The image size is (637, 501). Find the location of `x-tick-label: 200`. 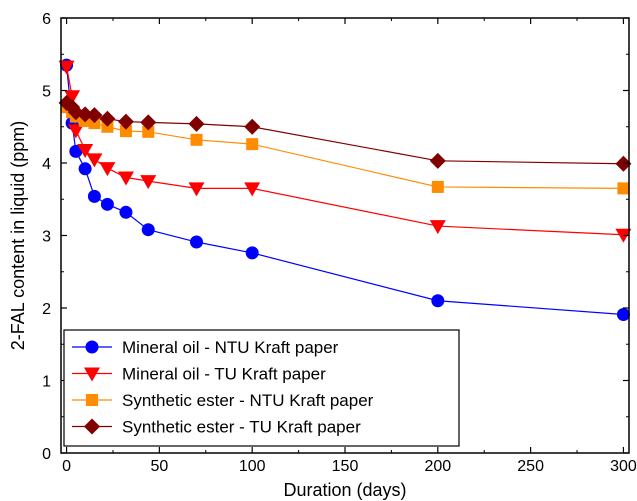

x-tick-label: 200 is located at coordinates (437, 466).